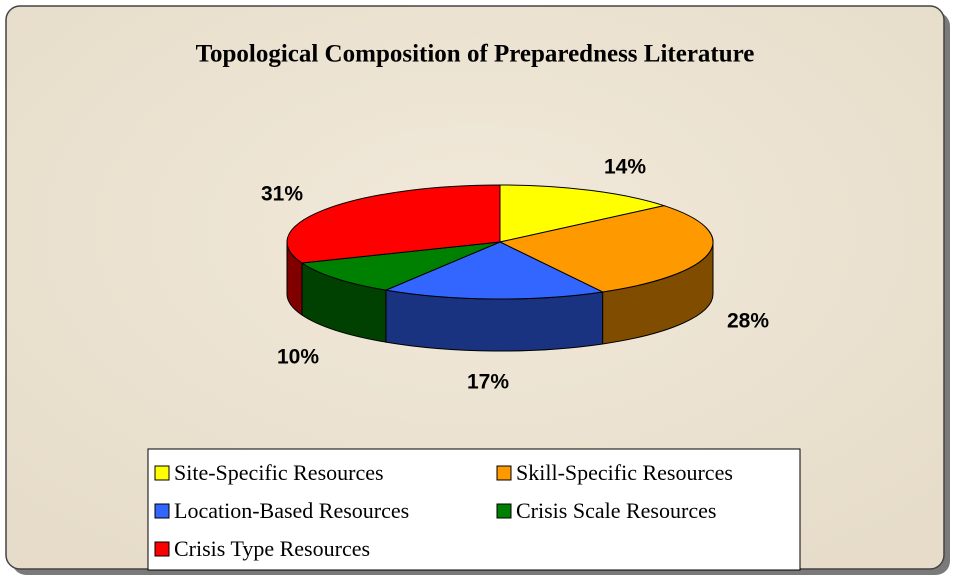  Describe the element at coordinates (616, 510) in the screenshot. I see `legend-label: Crisis Scale Resources` at that location.